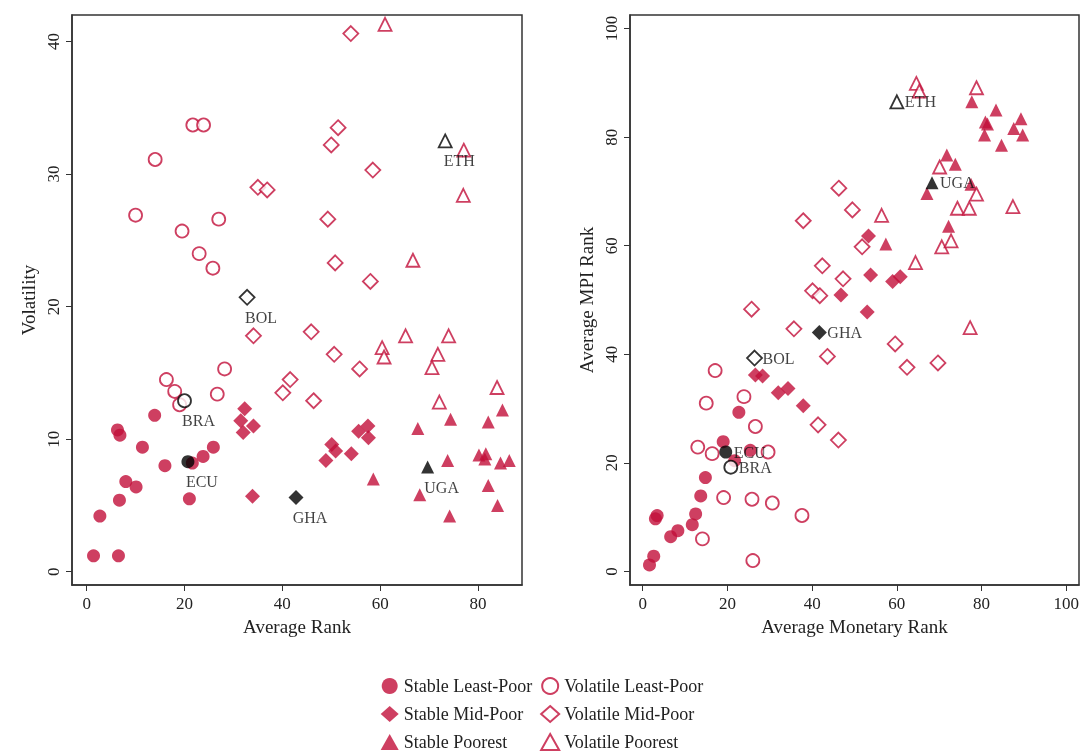 The image size is (1084, 756). What do you see at coordinates (611, 246) in the screenshot?
I see `y-tick-label: 60` at bounding box center [611, 246].